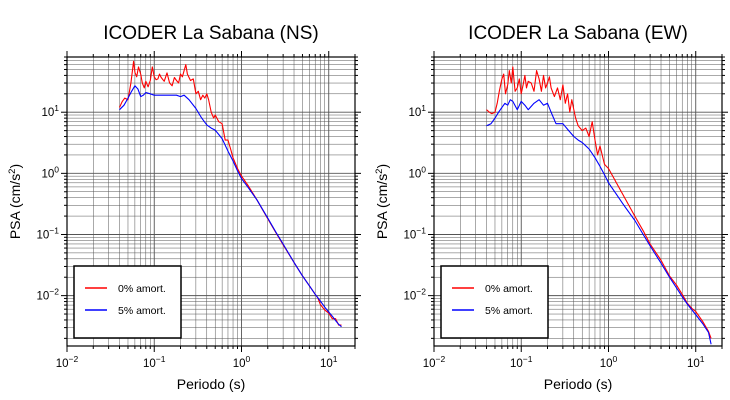  I want to click on chart-title: ICODER La Sabana (NS), so click(210, 33).